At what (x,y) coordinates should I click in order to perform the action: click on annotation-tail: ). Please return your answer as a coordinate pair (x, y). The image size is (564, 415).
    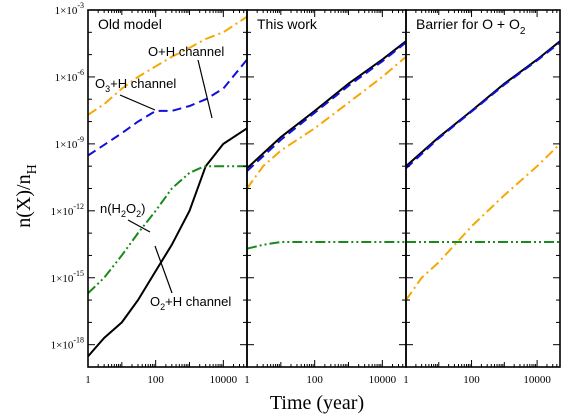
    Looking at the image, I should click on (143, 208).